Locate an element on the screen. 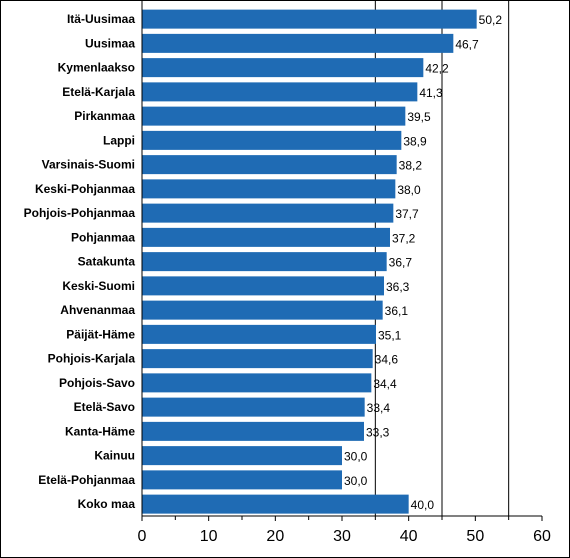 This screenshot has height=558, width=570. category-label: Ahvenanmaa is located at coordinates (97, 310).